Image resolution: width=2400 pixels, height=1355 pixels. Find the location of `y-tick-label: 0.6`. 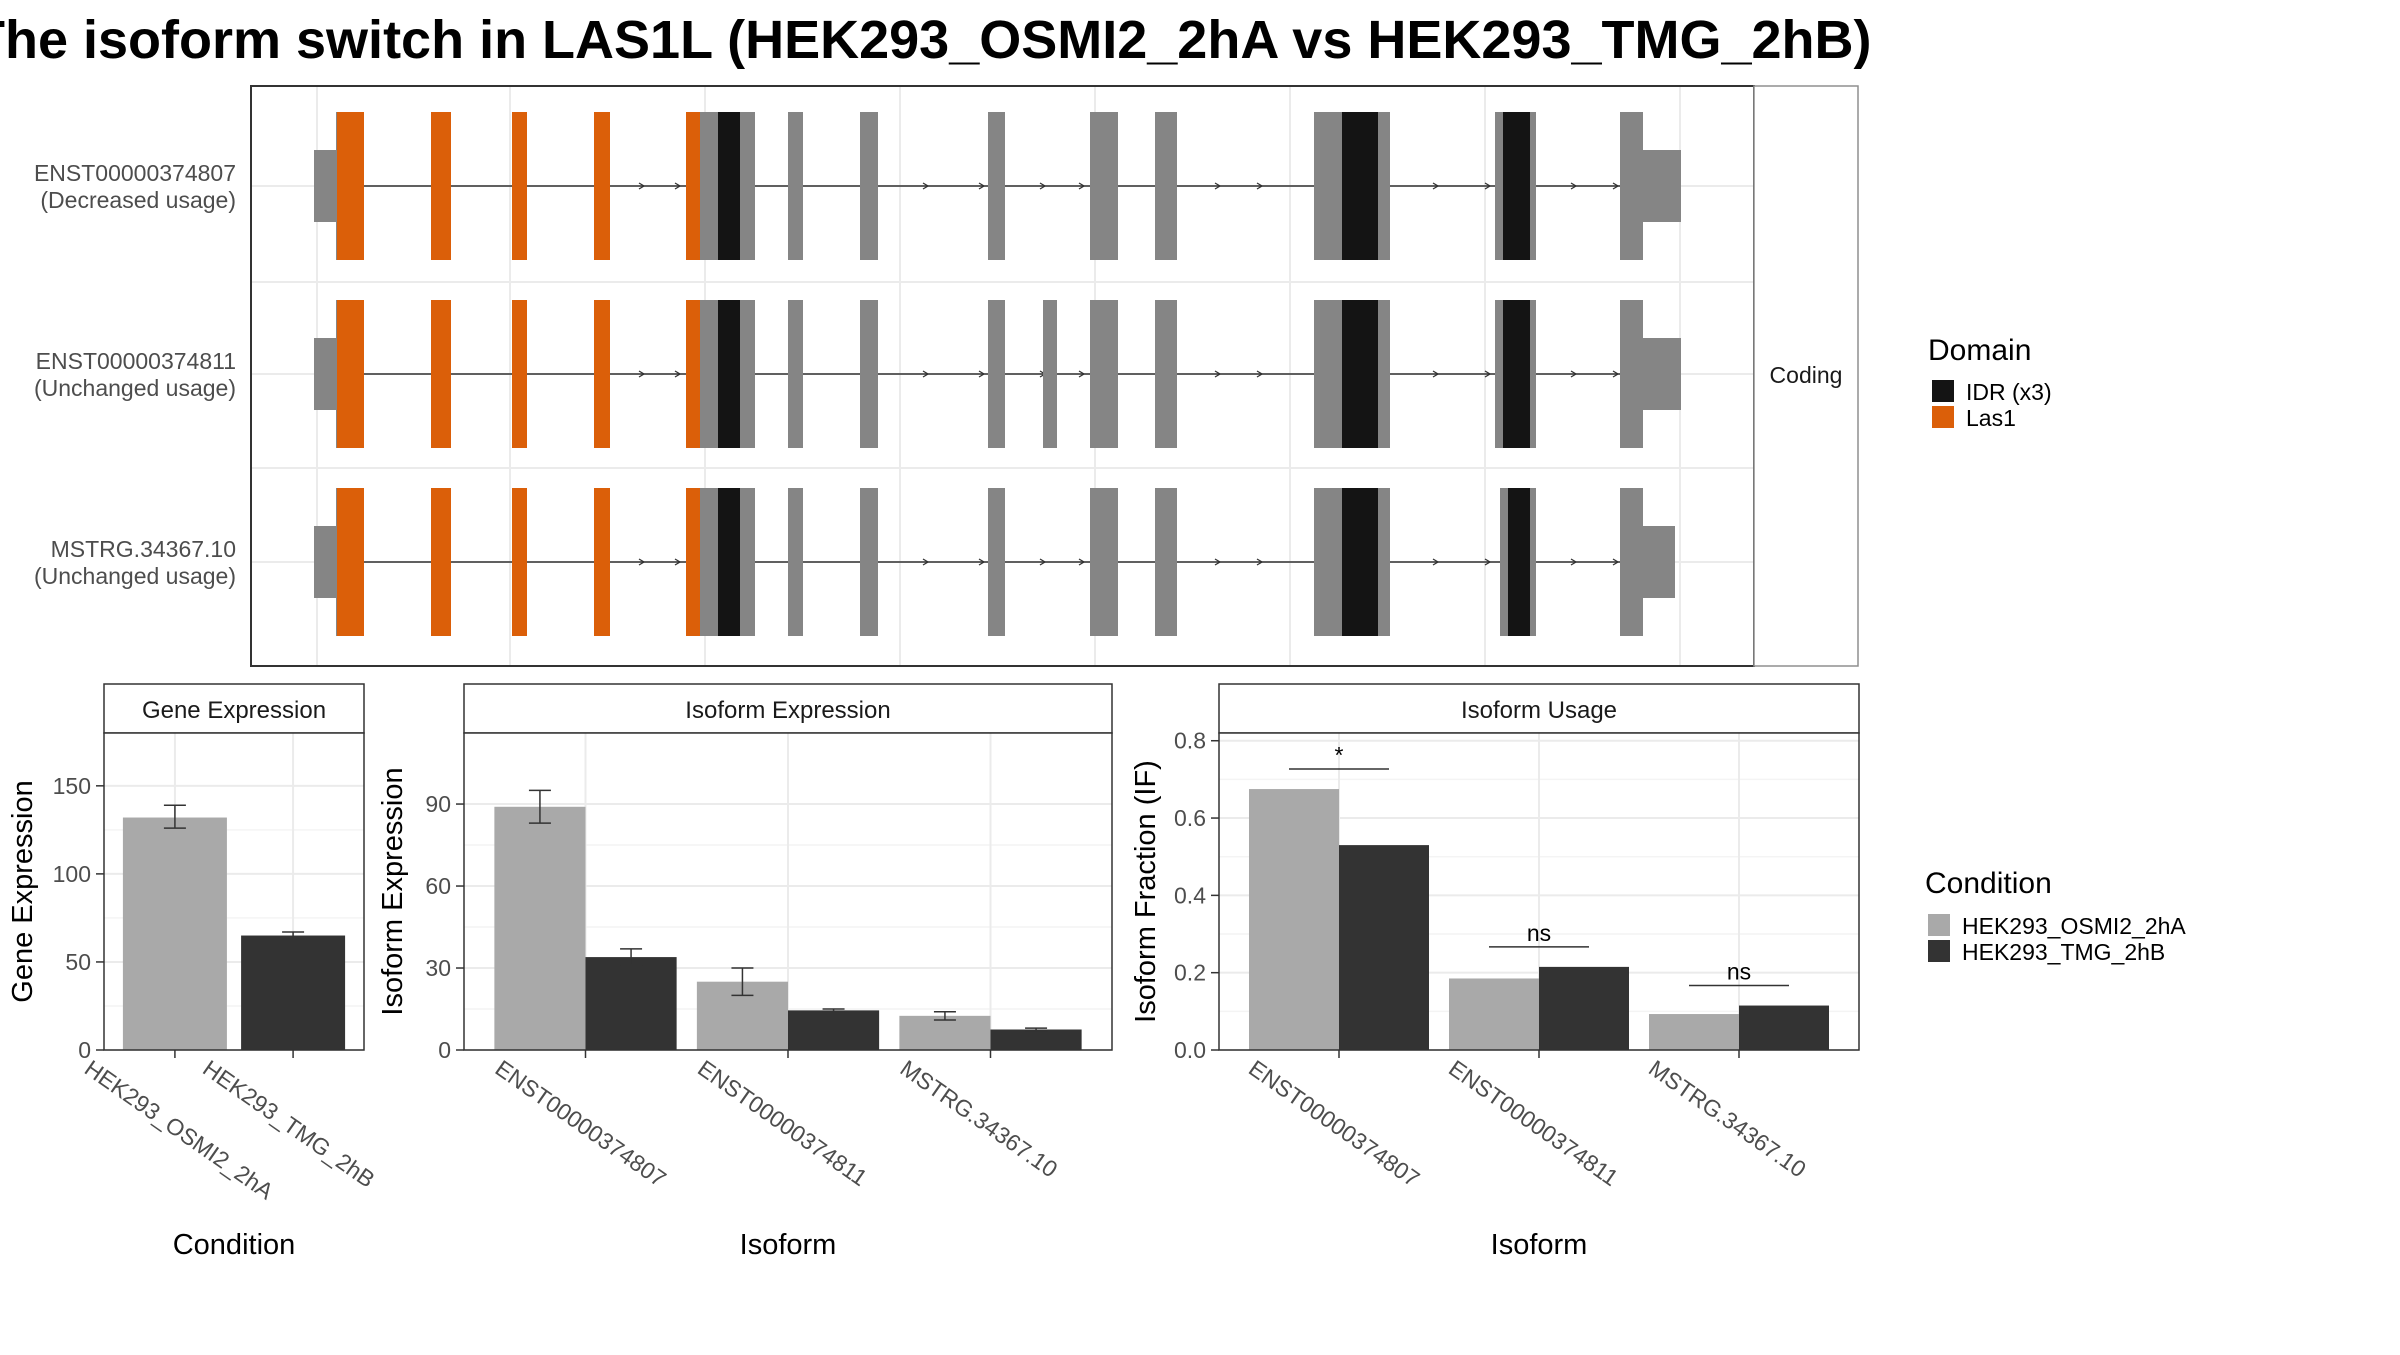

y-tick-label: 0.6 is located at coordinates (1190, 818).